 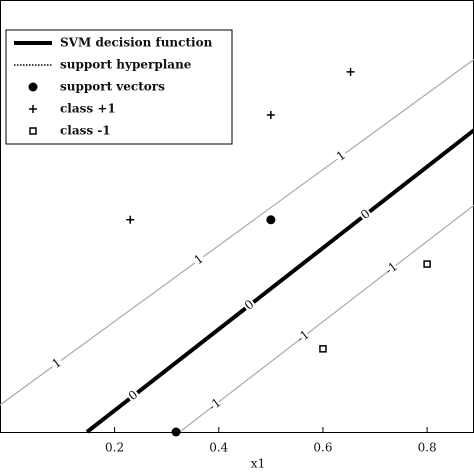 What do you see at coordinates (114, 448) in the screenshot?
I see `x-tick-label: 0.2` at bounding box center [114, 448].